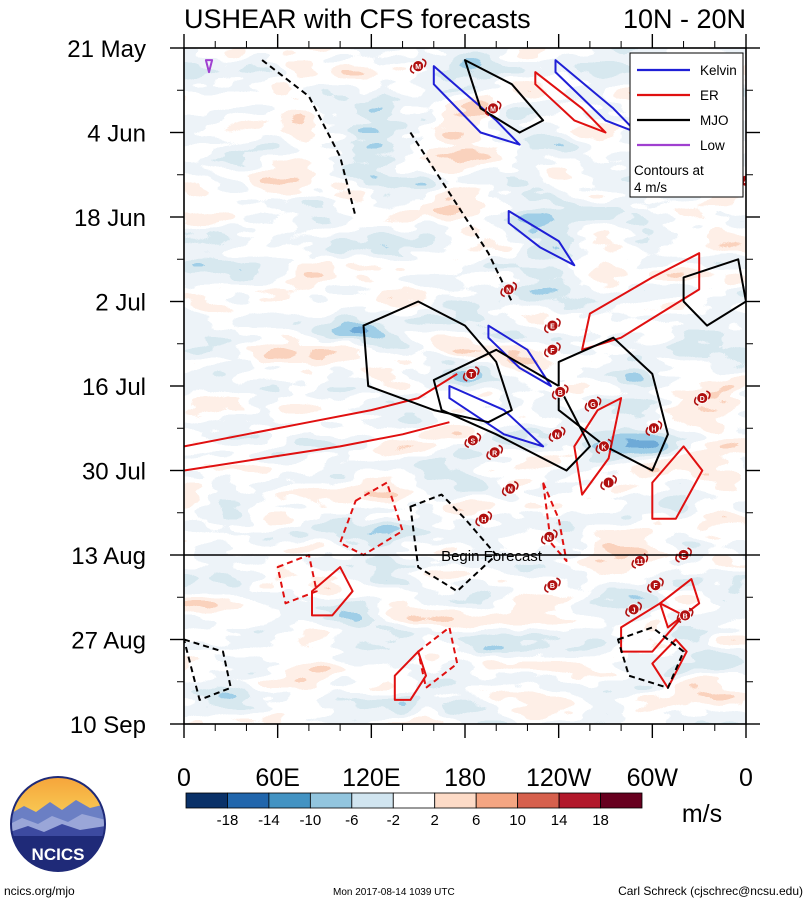 The height and width of the screenshot is (907, 809). Describe the element at coordinates (120, 303) in the screenshot. I see `y-tick-label: 2 Jul` at that location.